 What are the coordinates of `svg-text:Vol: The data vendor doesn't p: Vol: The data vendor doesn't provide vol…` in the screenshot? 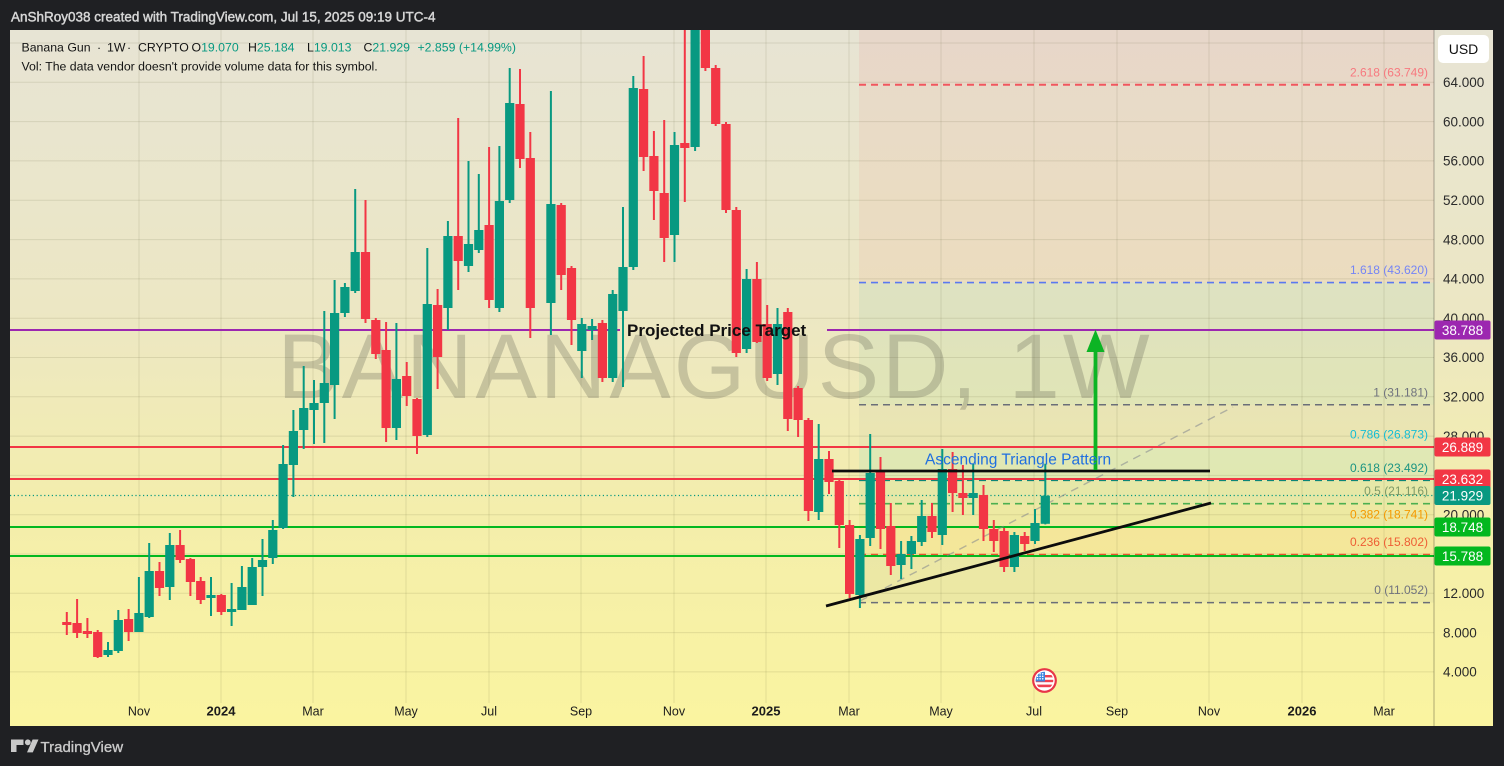 It's located at (200, 67).